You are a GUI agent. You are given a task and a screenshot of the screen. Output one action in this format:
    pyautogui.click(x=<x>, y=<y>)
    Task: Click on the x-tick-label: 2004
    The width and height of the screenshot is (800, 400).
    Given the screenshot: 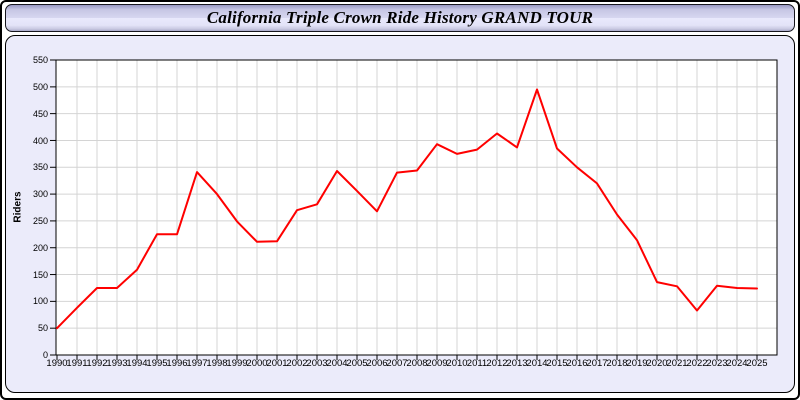 What is the action you would take?
    pyautogui.click(x=337, y=363)
    